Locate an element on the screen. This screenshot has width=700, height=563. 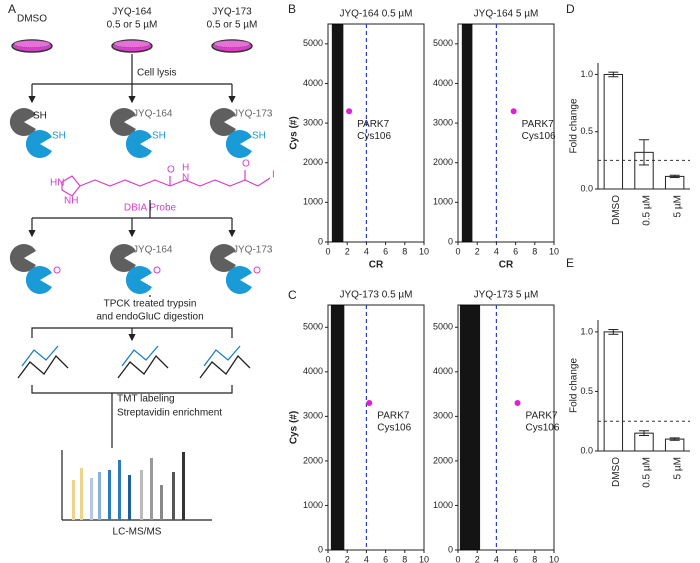
y-axis-label: Cys (#) is located at coordinates (294, 132).